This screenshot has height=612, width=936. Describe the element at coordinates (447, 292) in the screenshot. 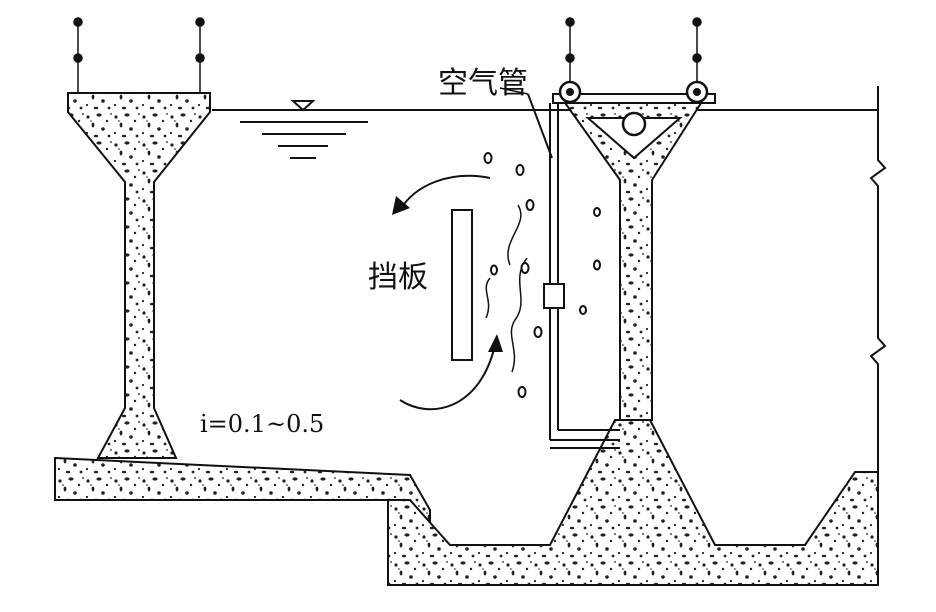

I see `circulation-arrows` at that location.